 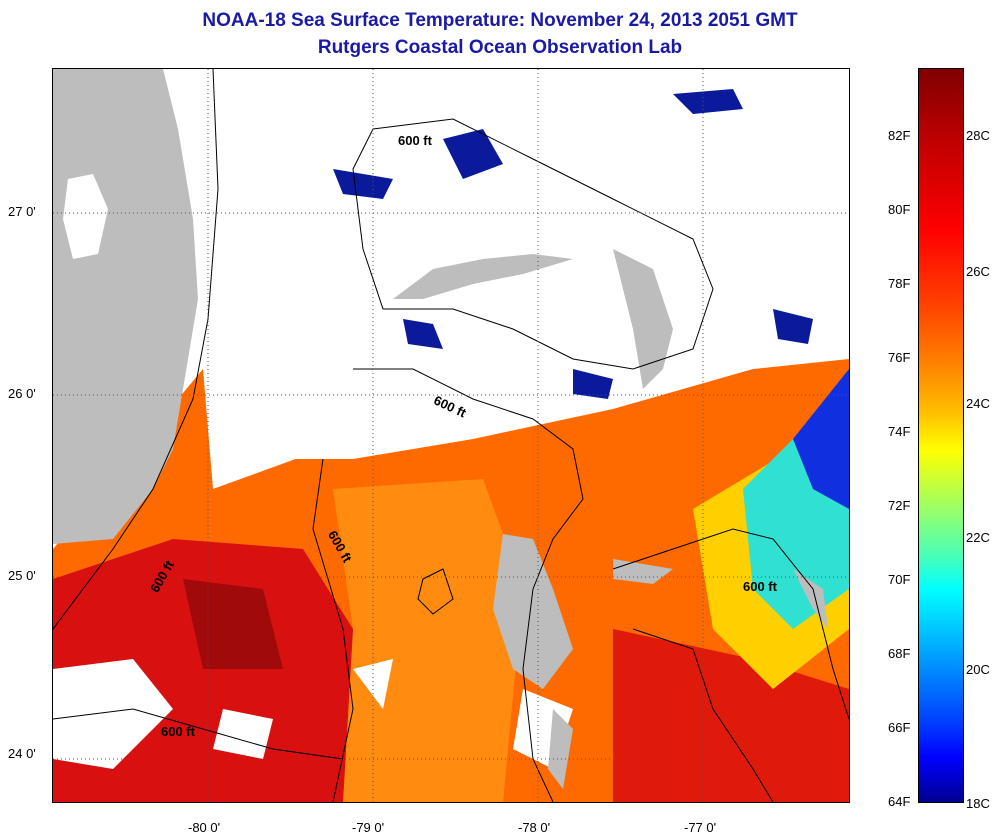 I want to click on colorbar-c-label: 24C, so click(x=978, y=403).